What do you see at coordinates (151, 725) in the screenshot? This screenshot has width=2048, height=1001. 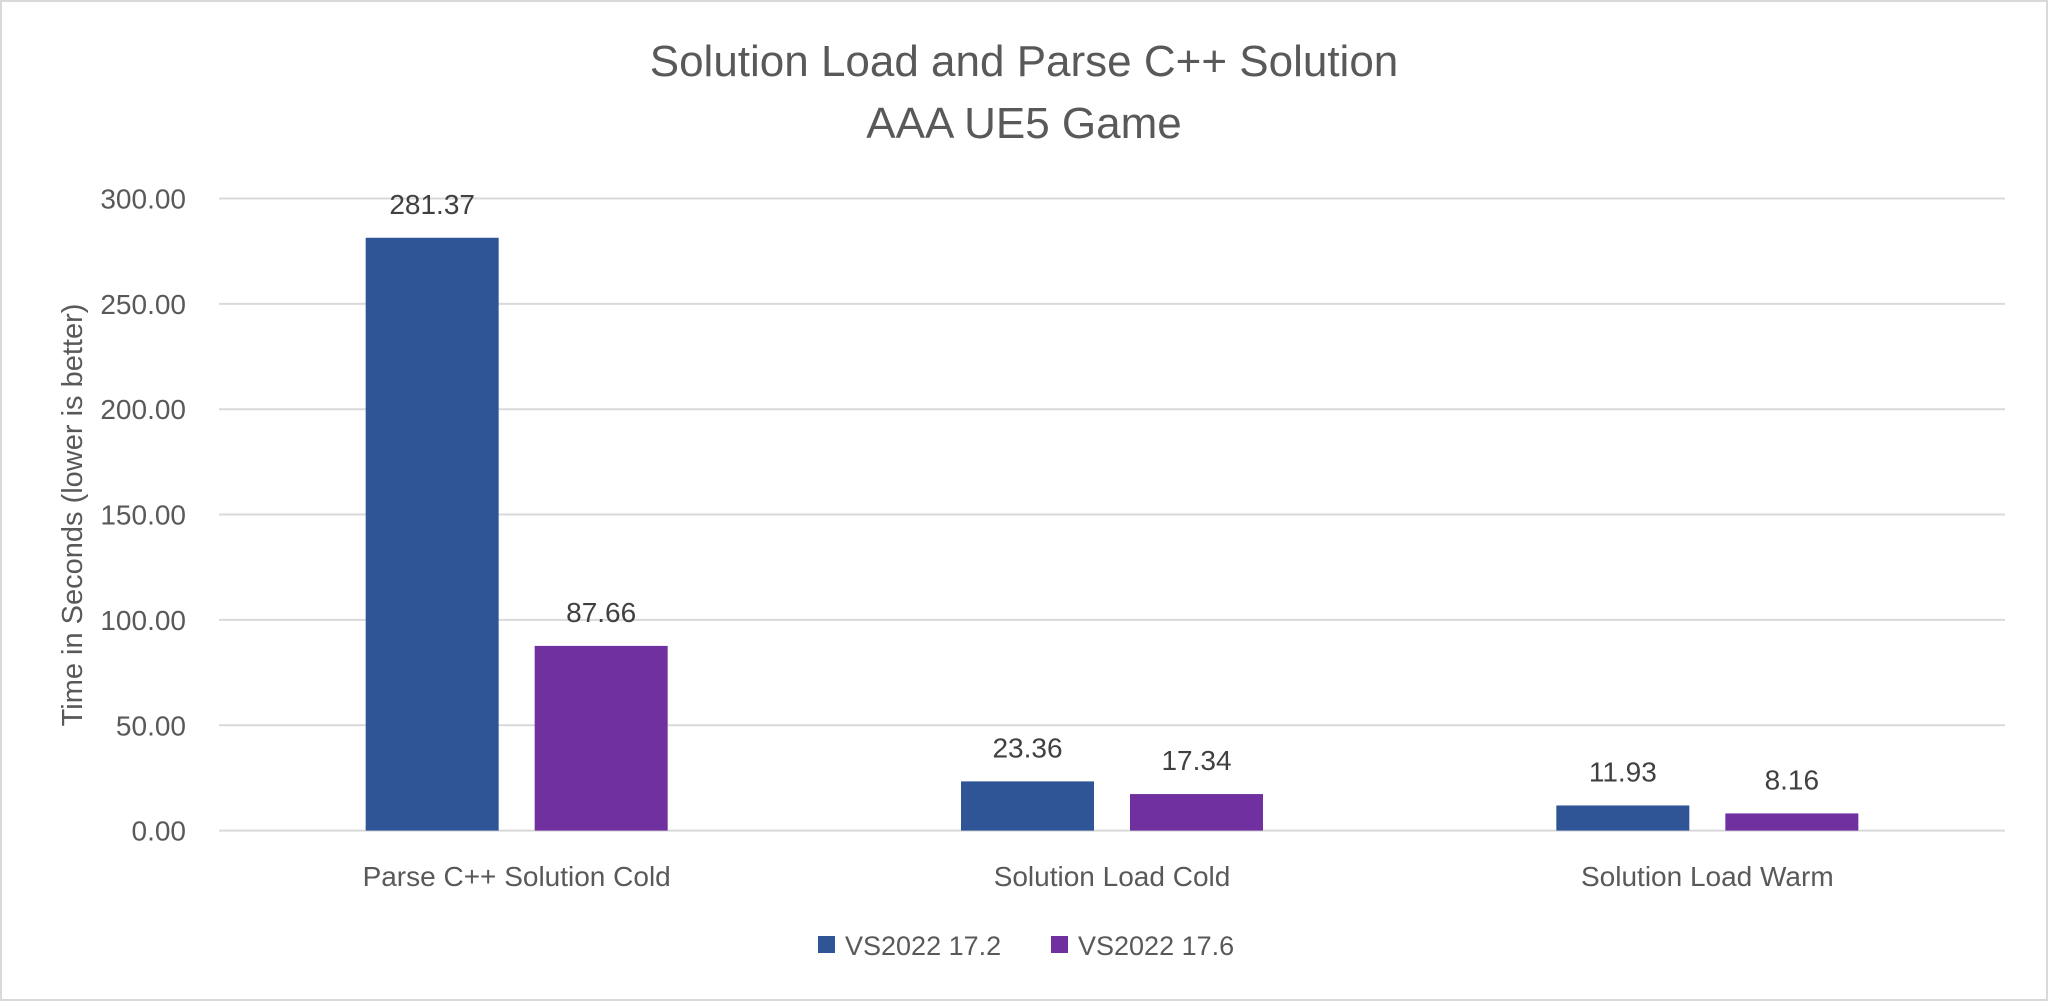 I see `y-tick-label: 50.00` at bounding box center [151, 725].